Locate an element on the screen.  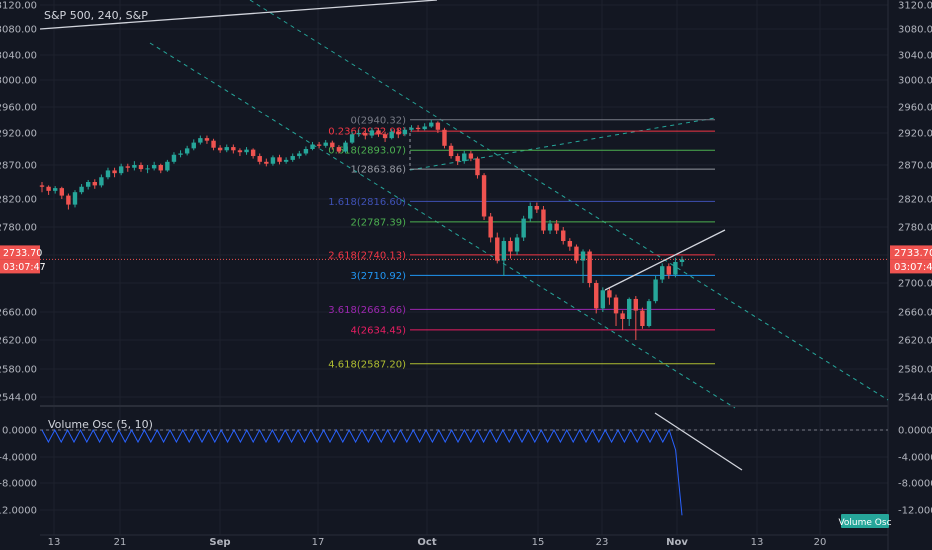
fib-level-label: 1(2863.86) is located at coordinates (378, 170).